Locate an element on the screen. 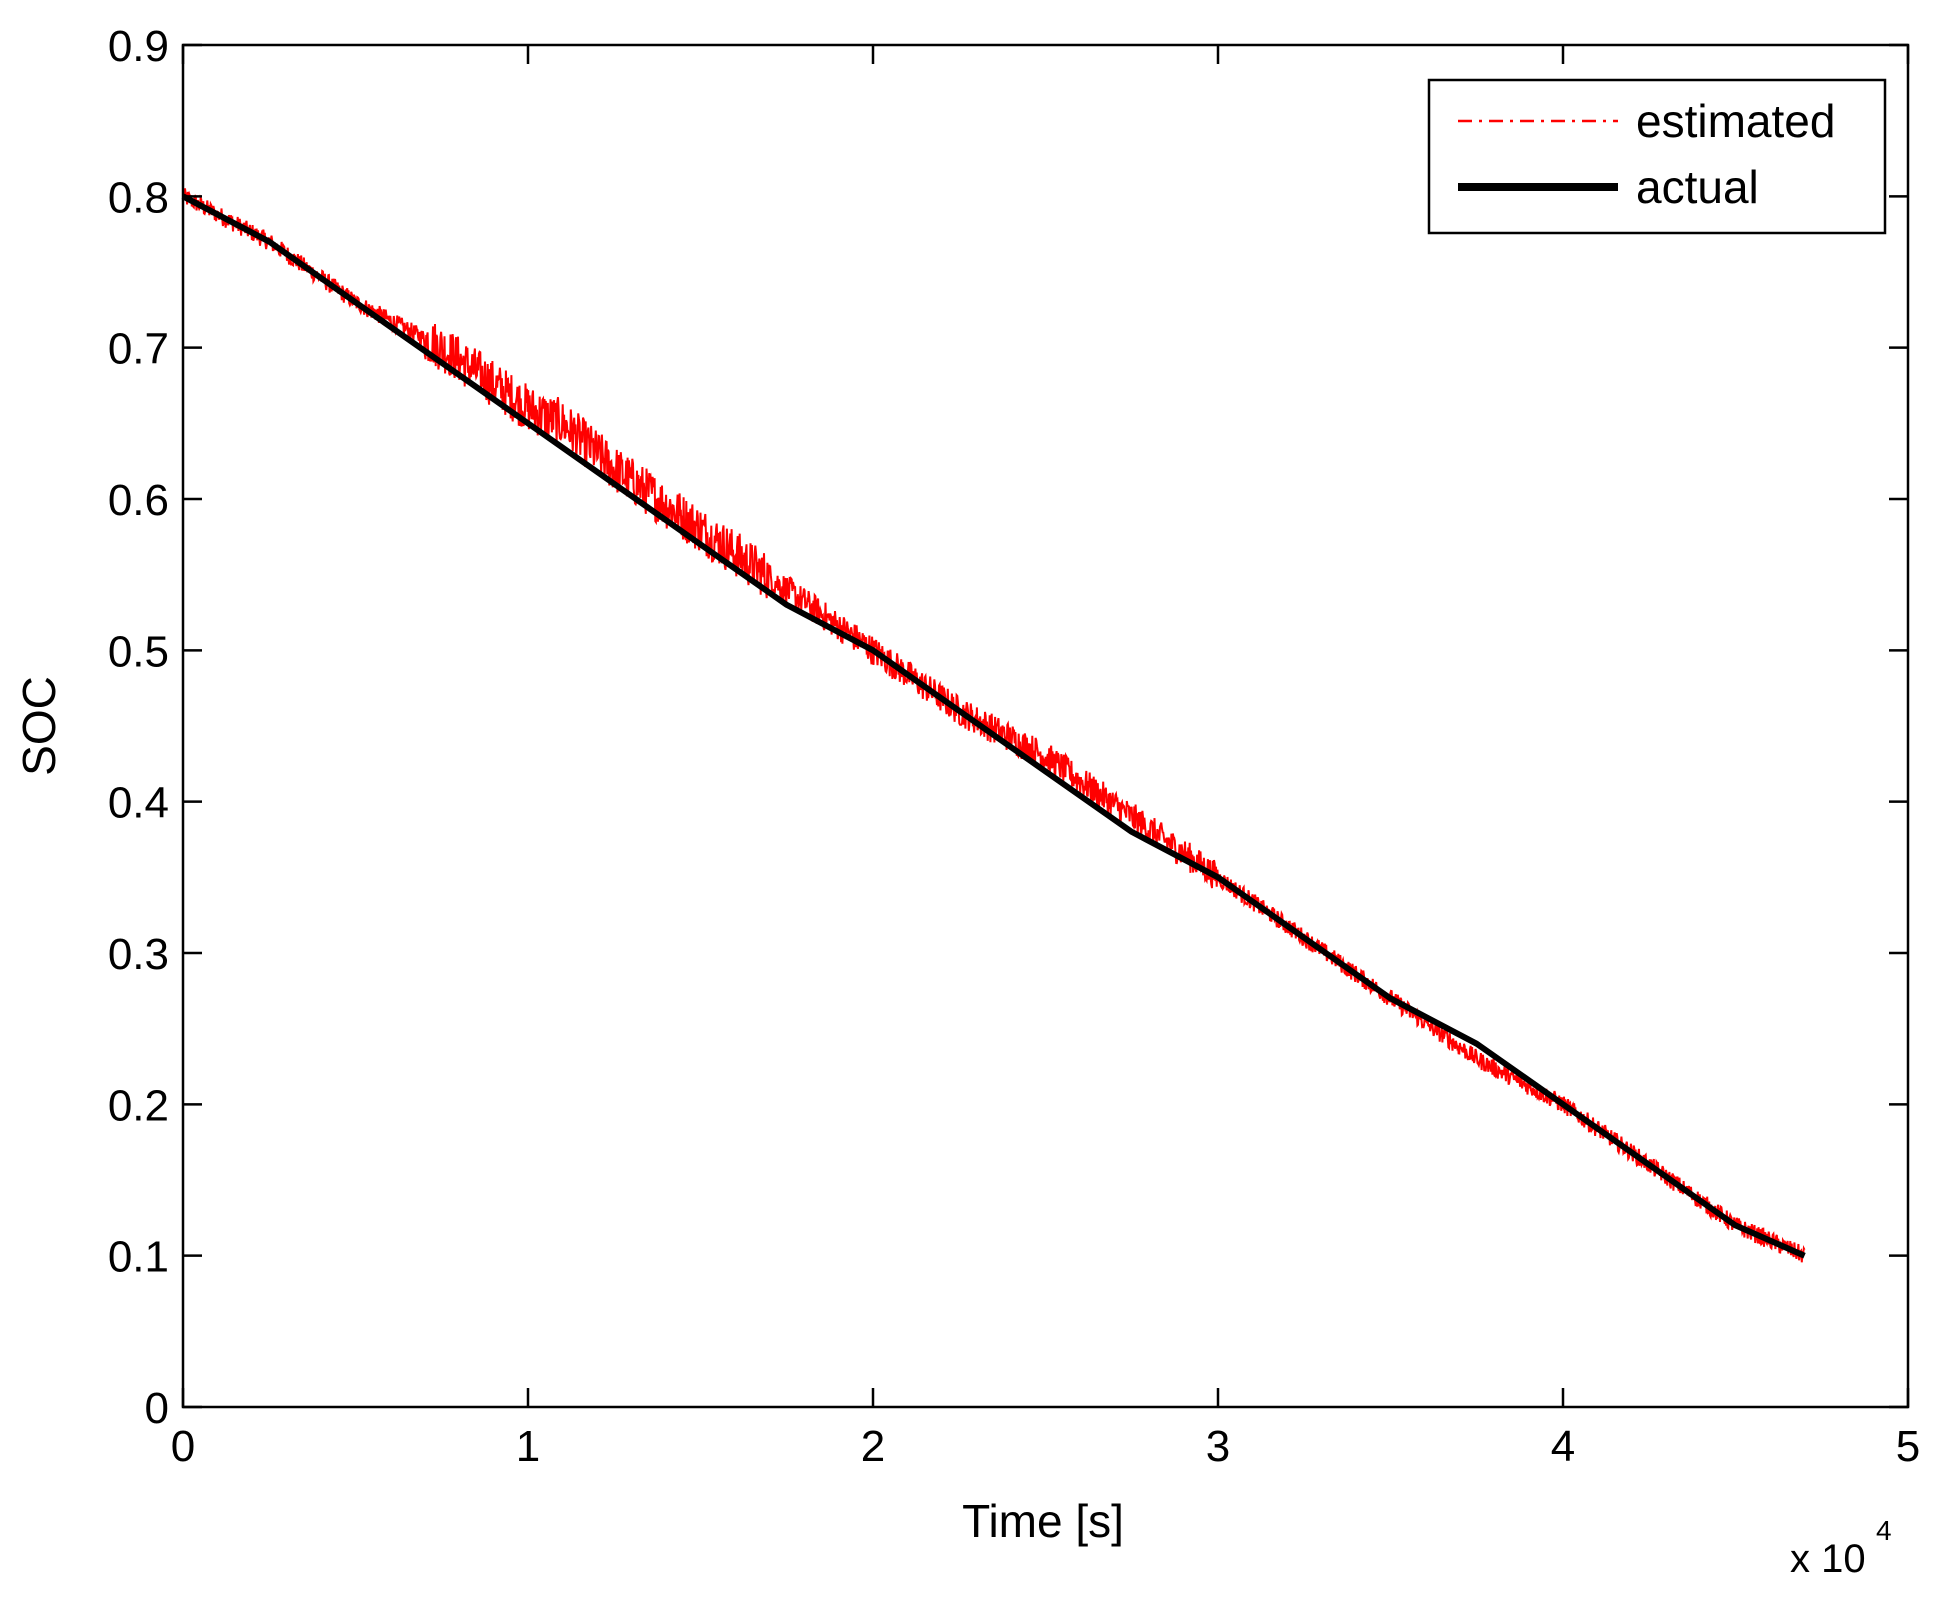 The image size is (1941, 1599). y-tick-label-6: 0.6 is located at coordinates (138, 500).